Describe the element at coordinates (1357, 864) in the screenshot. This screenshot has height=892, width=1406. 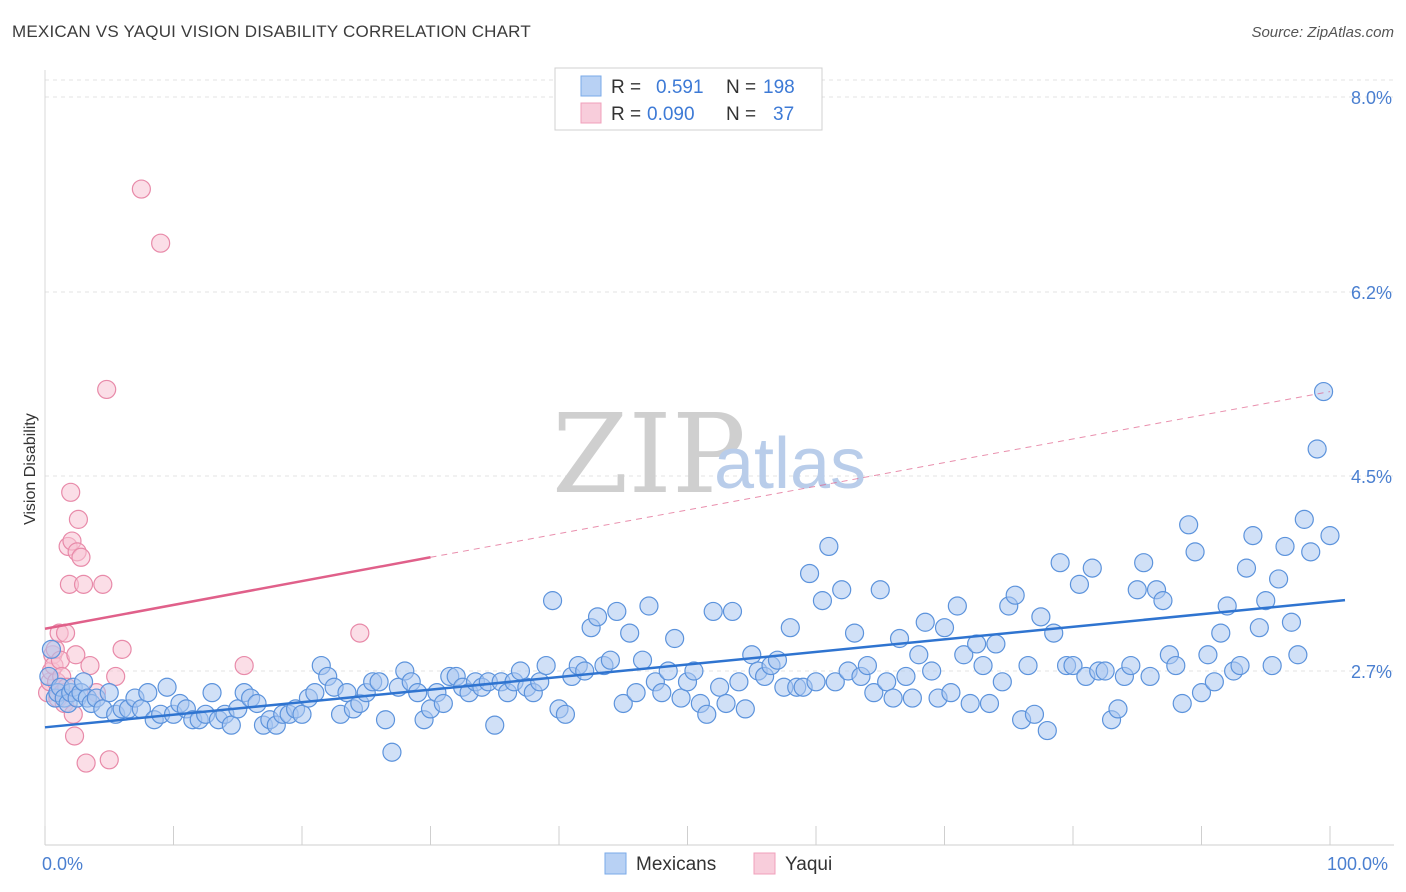
I see `x-tick-label-max: 100.0%` at that location.